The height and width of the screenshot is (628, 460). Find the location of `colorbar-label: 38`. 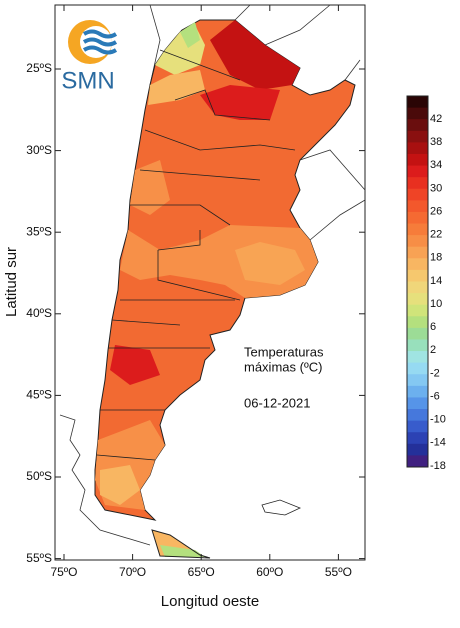

colorbar-label: 38 is located at coordinates (436, 142).